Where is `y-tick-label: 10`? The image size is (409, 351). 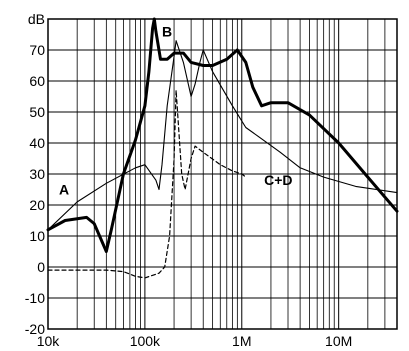 y-tick-label: 10 is located at coordinates (37, 236).